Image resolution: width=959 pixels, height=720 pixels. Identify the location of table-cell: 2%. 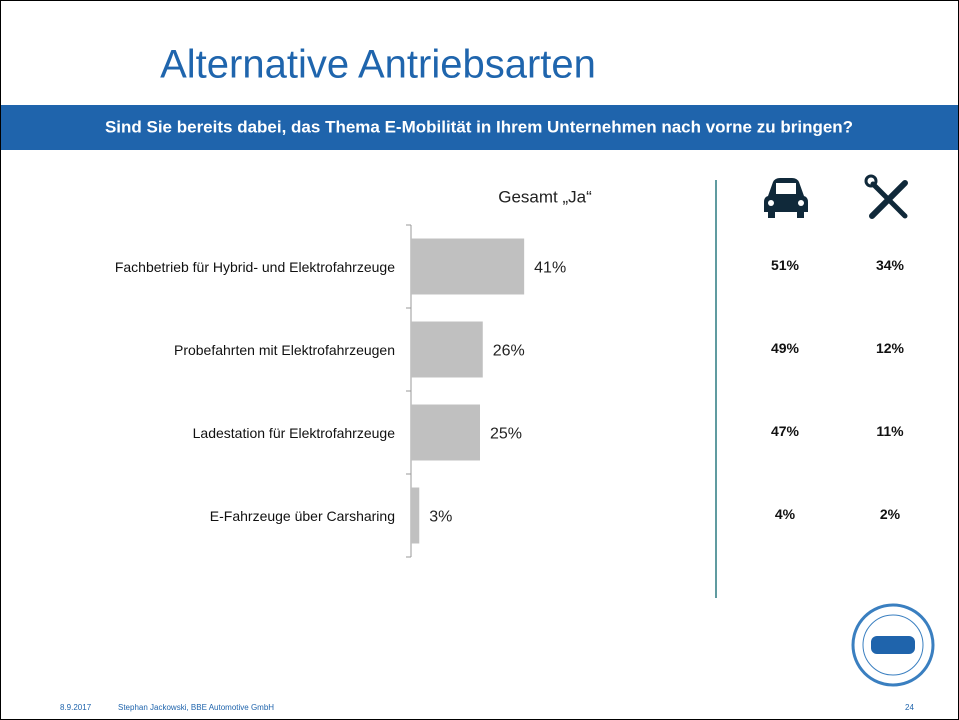
(890, 514).